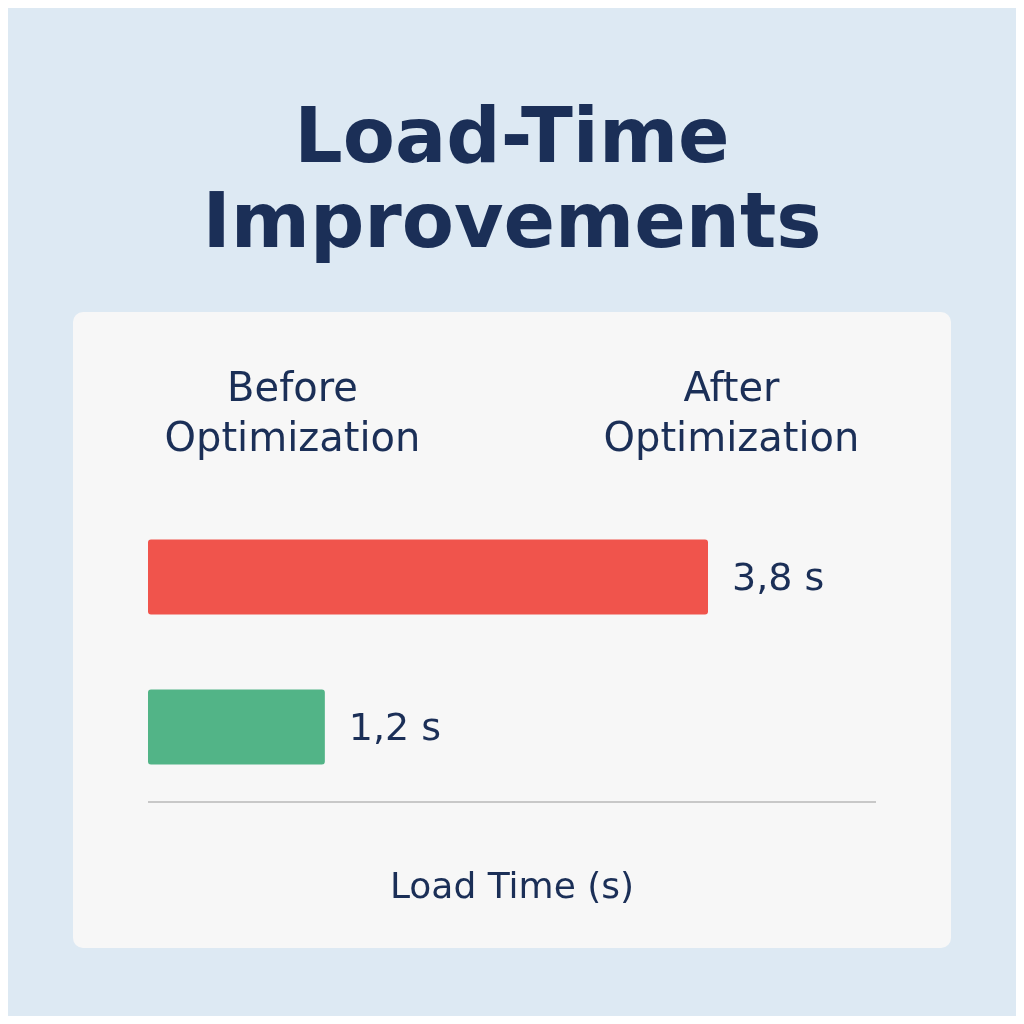 The width and height of the screenshot is (1024, 1024). What do you see at coordinates (395, 727) in the screenshot?
I see `data-label: 1,2 s` at bounding box center [395, 727].